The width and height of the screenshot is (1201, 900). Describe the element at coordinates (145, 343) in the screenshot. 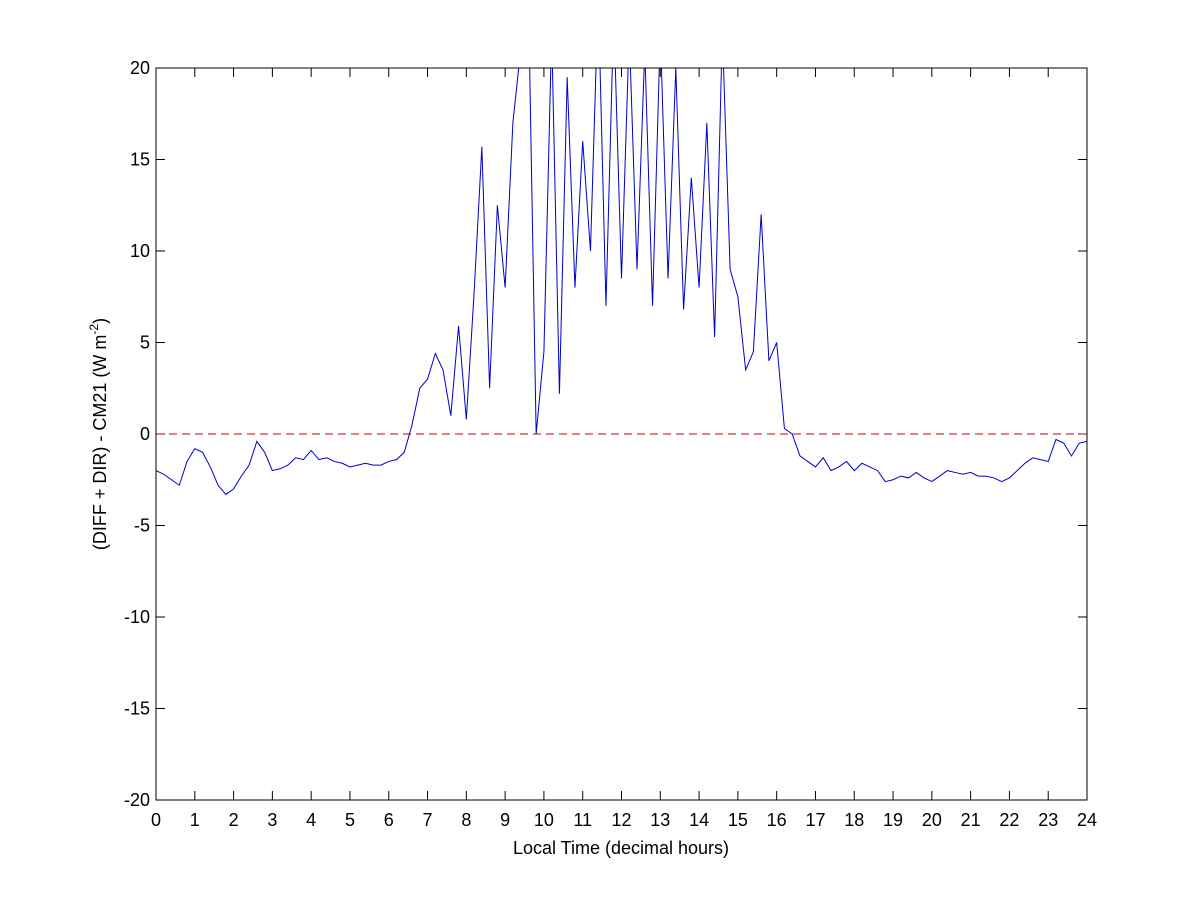

I see `y-tick-label: 5` at that location.